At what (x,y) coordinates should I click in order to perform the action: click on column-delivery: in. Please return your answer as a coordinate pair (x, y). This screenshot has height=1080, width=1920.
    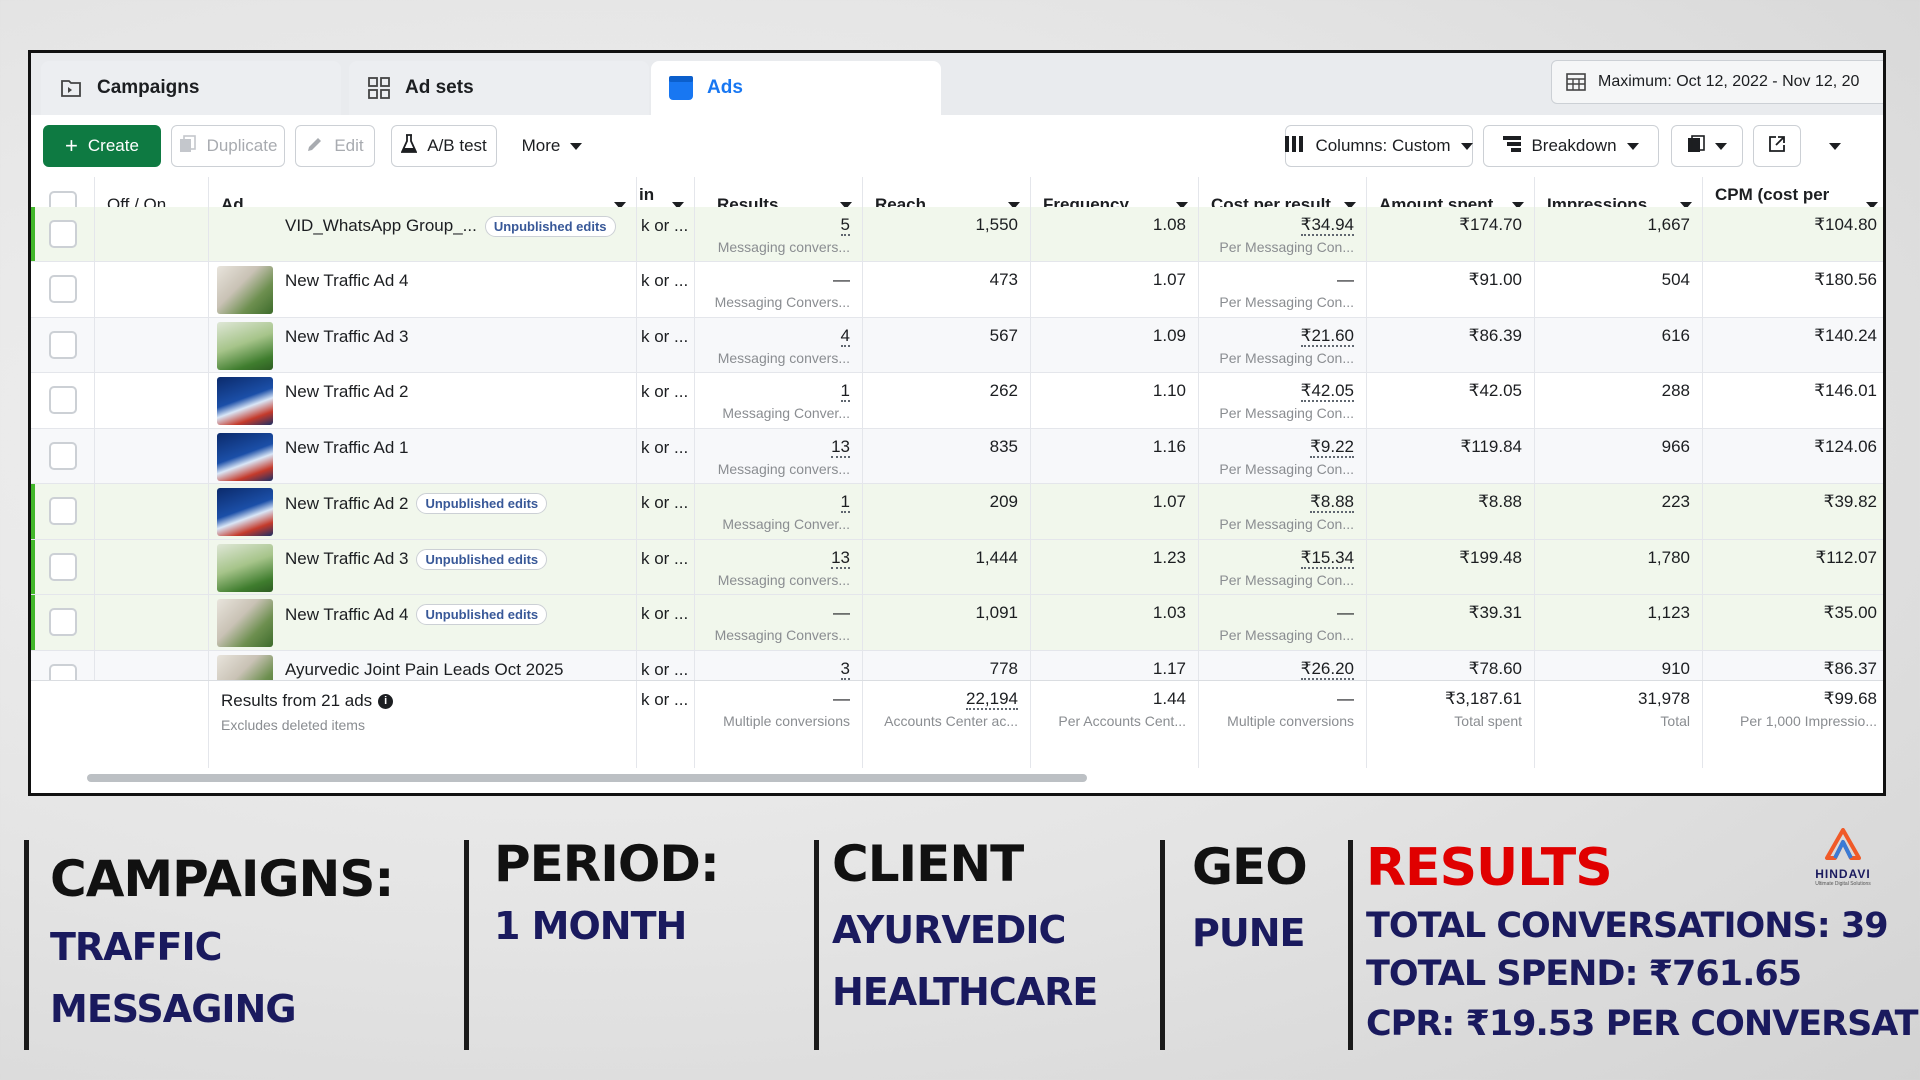
    Looking at the image, I should click on (666, 205).